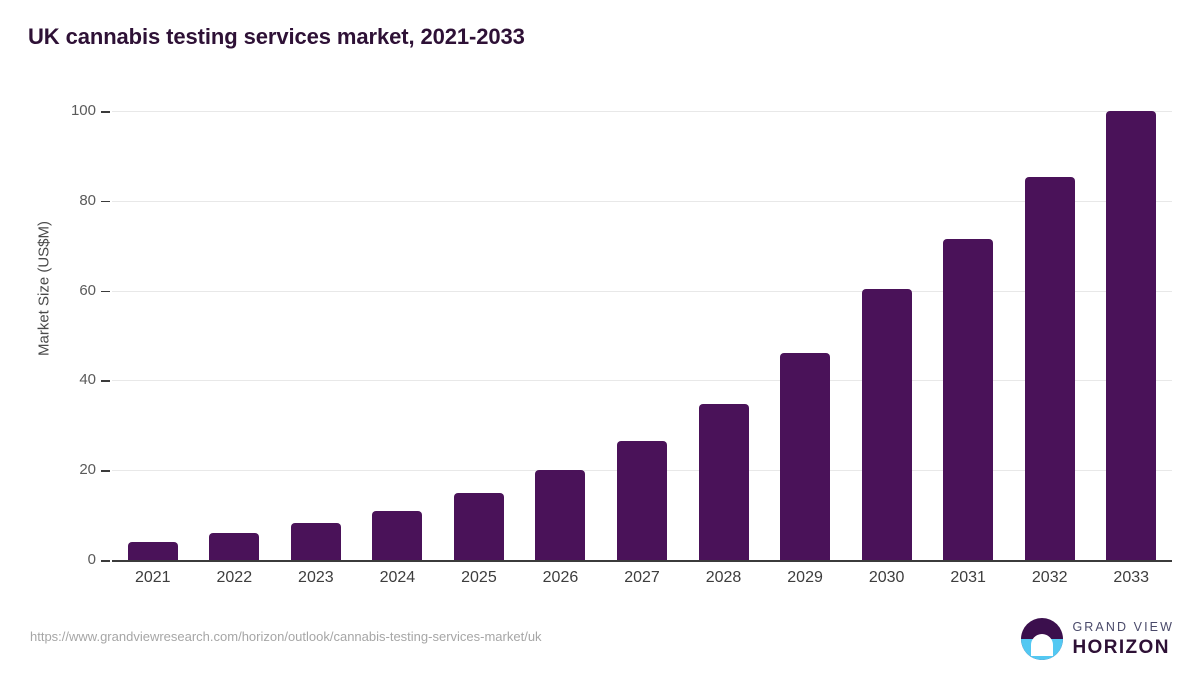 The width and height of the screenshot is (1200, 675). Describe the element at coordinates (560, 515) in the screenshot. I see `bar-2026` at that location.